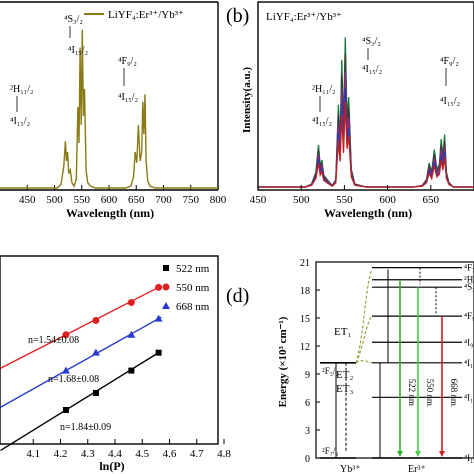 This screenshot has width=474, height=474. What do you see at coordinates (61, 454) in the screenshot?
I see `panel-c-x-tick-label: 4.2` at bounding box center [61, 454].